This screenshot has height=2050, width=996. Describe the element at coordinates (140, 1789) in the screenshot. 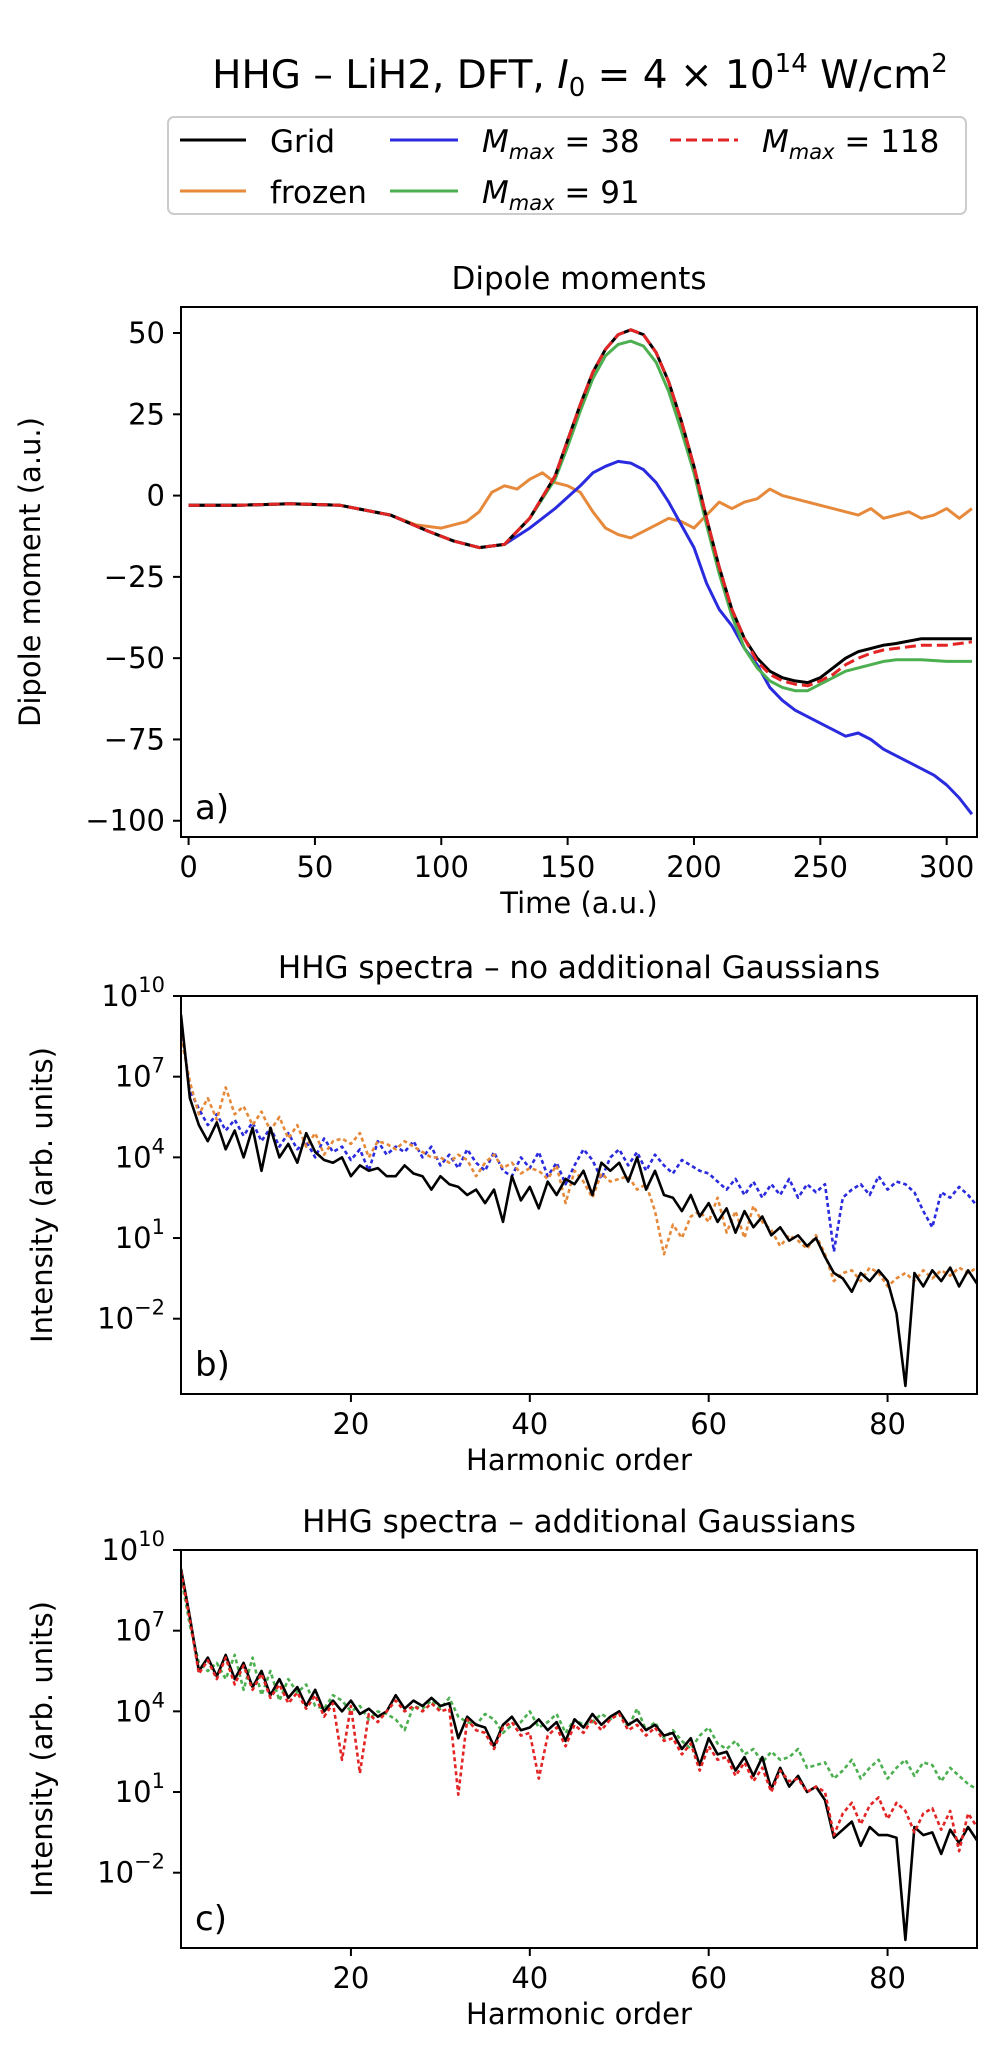

I see `panel-c-ytick-label-1: 10¹` at that location.